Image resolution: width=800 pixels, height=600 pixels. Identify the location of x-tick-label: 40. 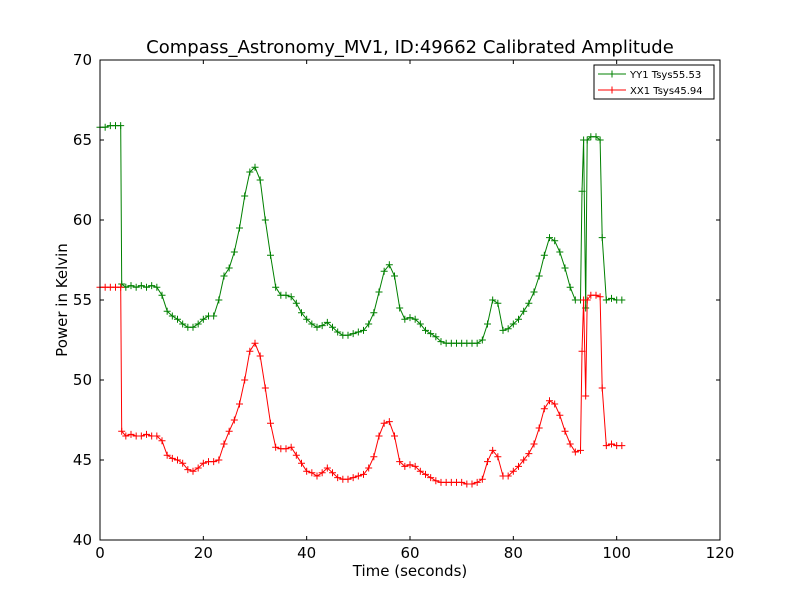
(306, 553).